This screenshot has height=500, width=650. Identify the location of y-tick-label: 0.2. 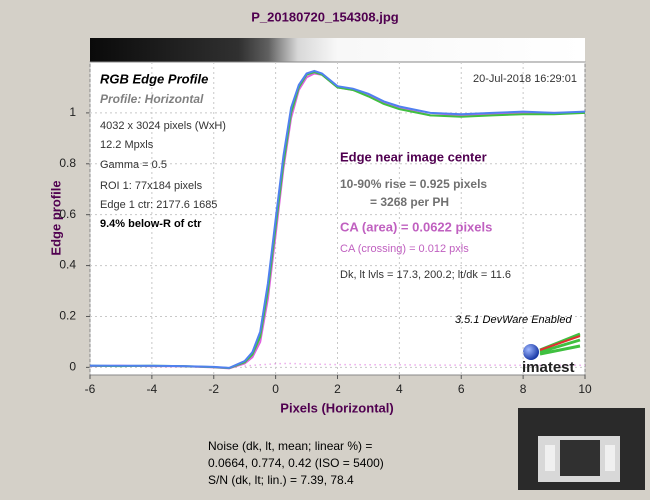
(67, 316).